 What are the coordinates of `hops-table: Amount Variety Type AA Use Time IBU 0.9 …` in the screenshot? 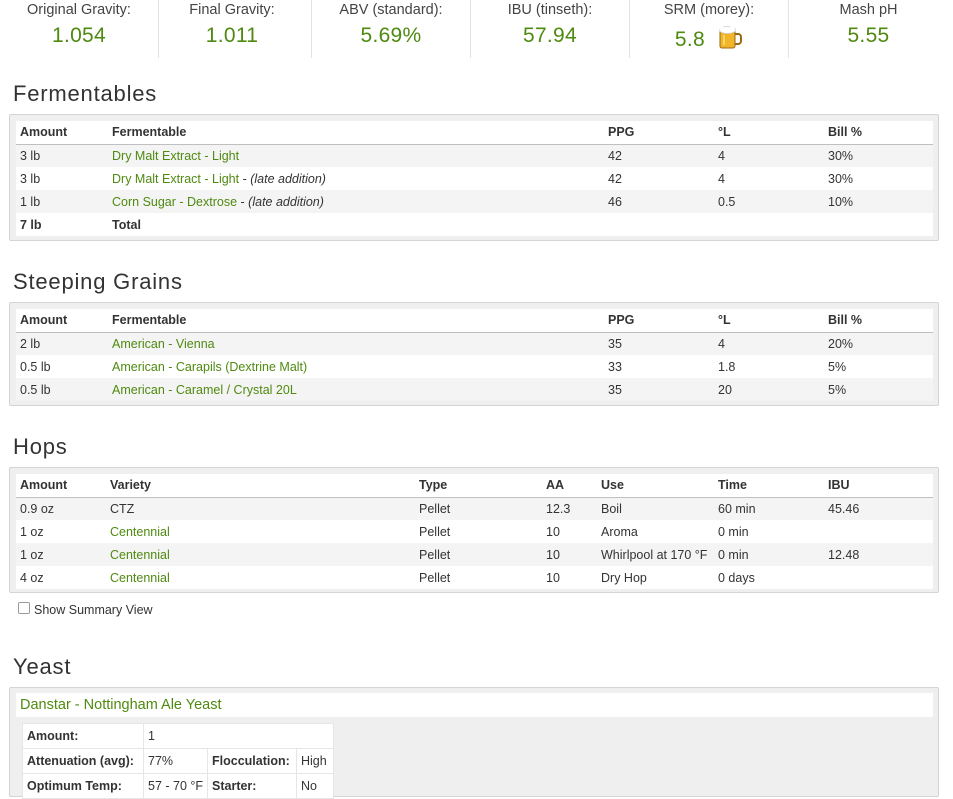 It's located at (474, 531).